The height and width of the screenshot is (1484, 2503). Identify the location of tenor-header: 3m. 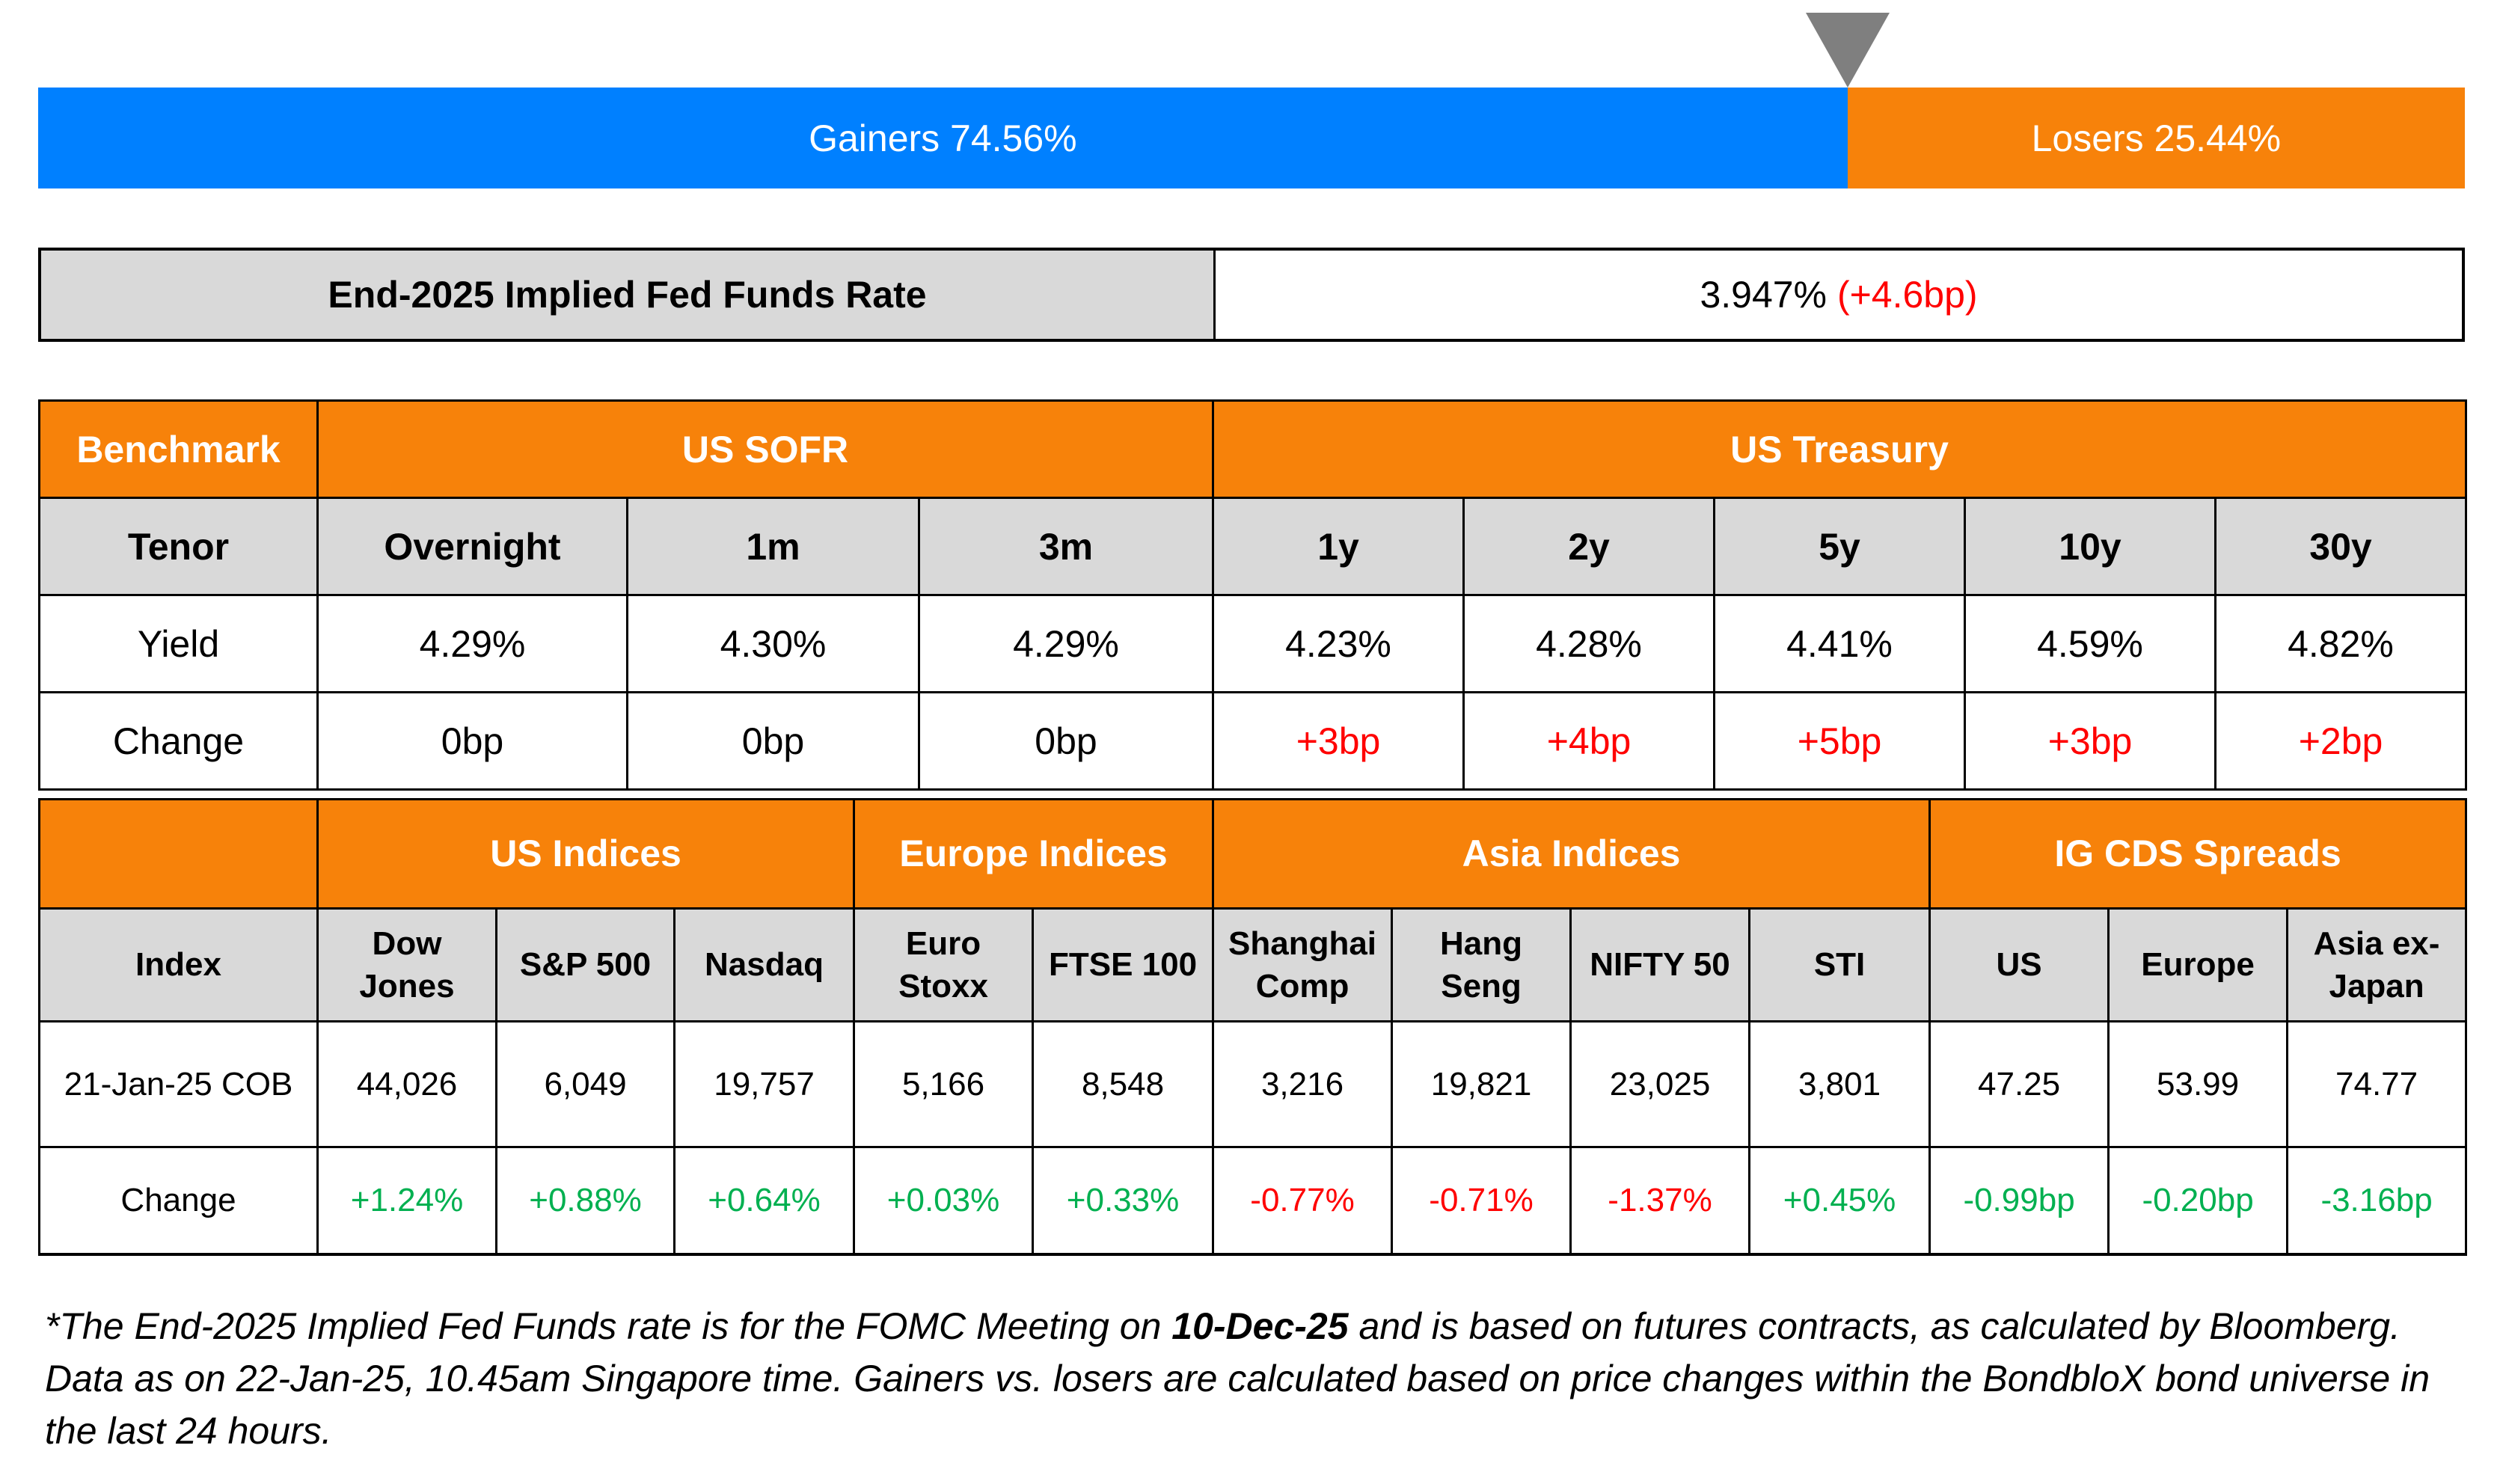
(1066, 546).